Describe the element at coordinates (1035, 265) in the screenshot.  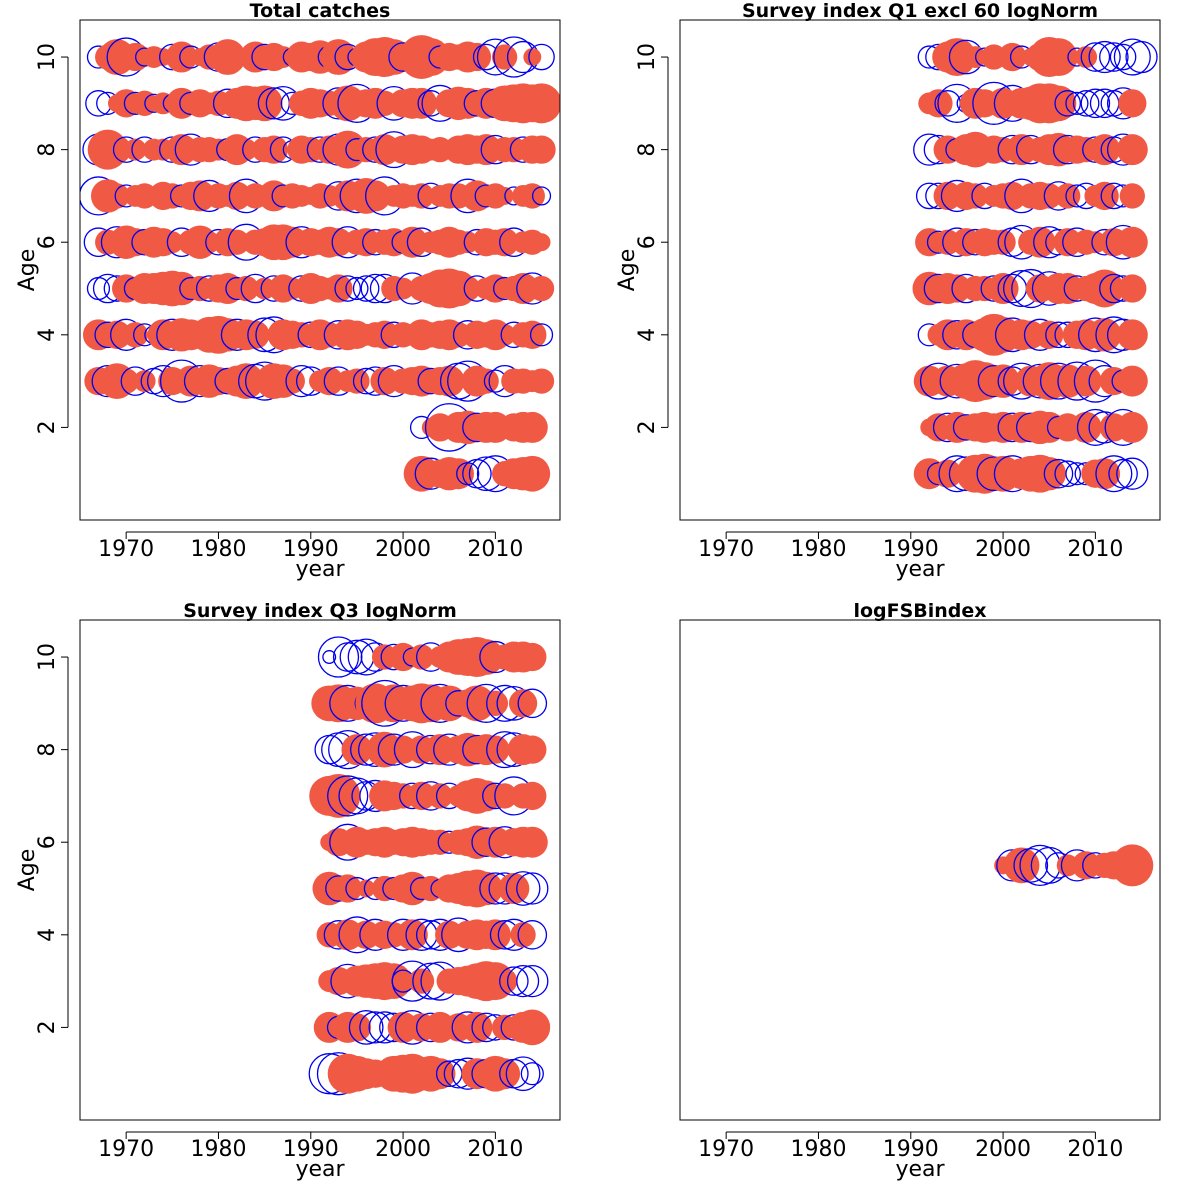
I see `bubble-layer` at that location.